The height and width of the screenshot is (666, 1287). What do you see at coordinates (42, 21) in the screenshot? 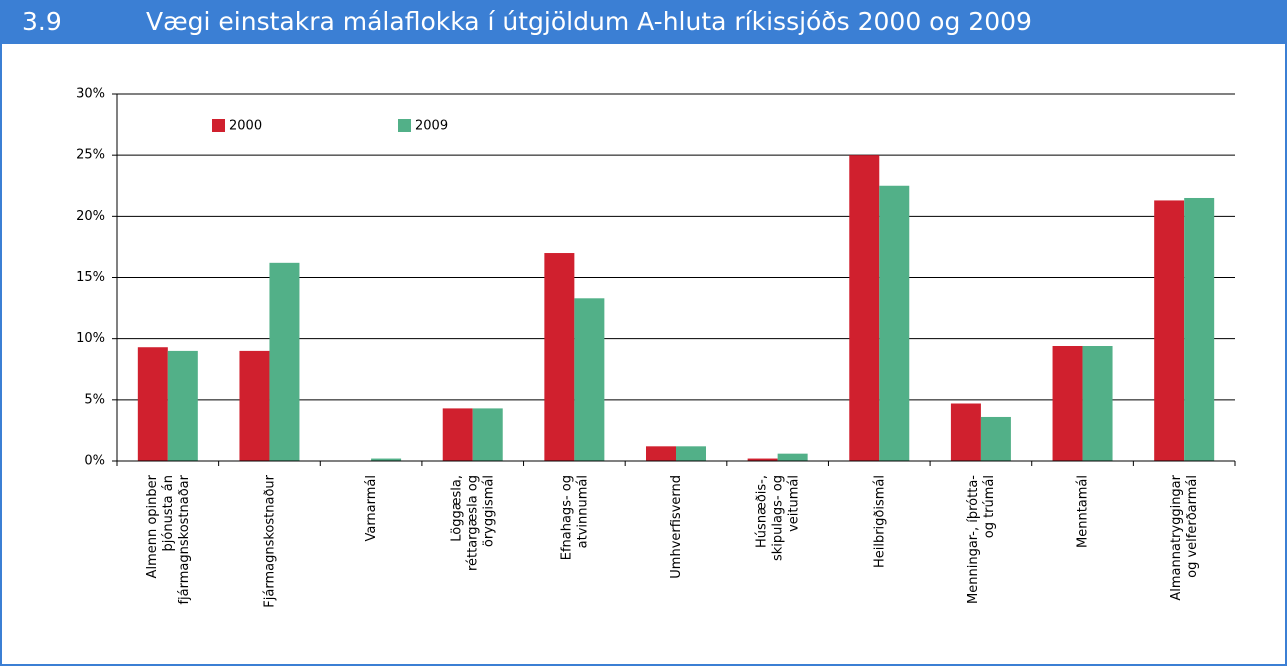
I see `chart-number: 3.9` at bounding box center [42, 21].